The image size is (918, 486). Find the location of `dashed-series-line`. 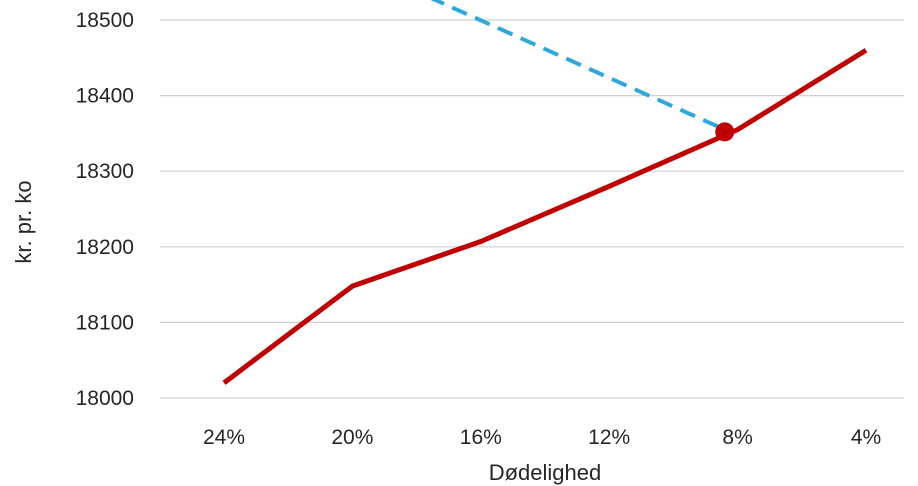

dashed-series-line is located at coordinates (578, 66).